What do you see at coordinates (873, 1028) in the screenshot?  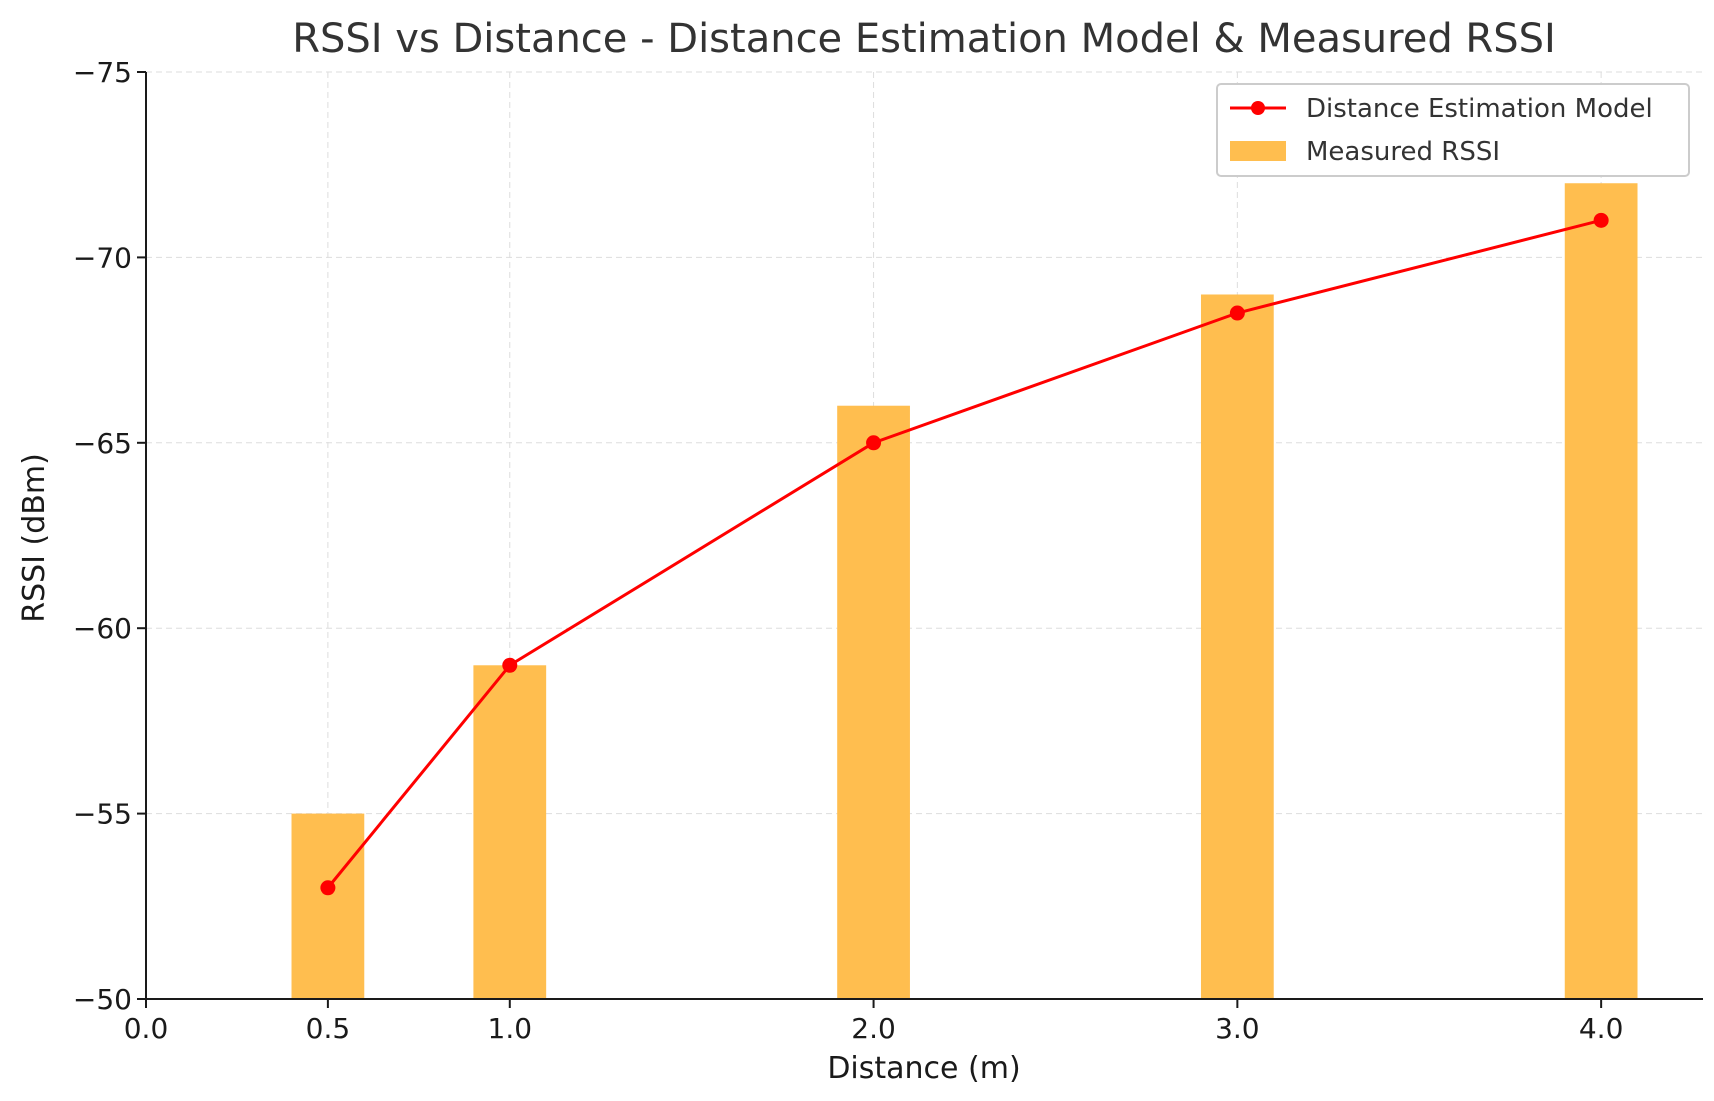 I see `x-tick-label-3: 2.0` at bounding box center [873, 1028].